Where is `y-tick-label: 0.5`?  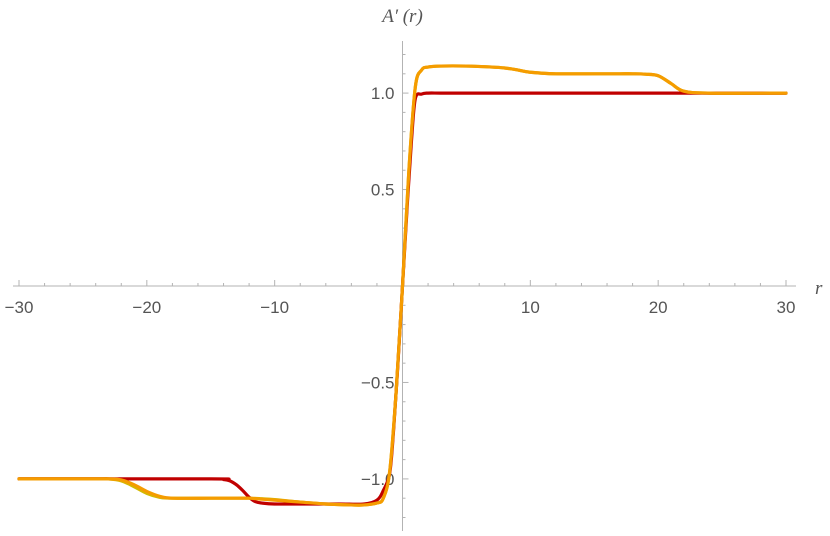 y-tick-label: 0.5 is located at coordinates (383, 190).